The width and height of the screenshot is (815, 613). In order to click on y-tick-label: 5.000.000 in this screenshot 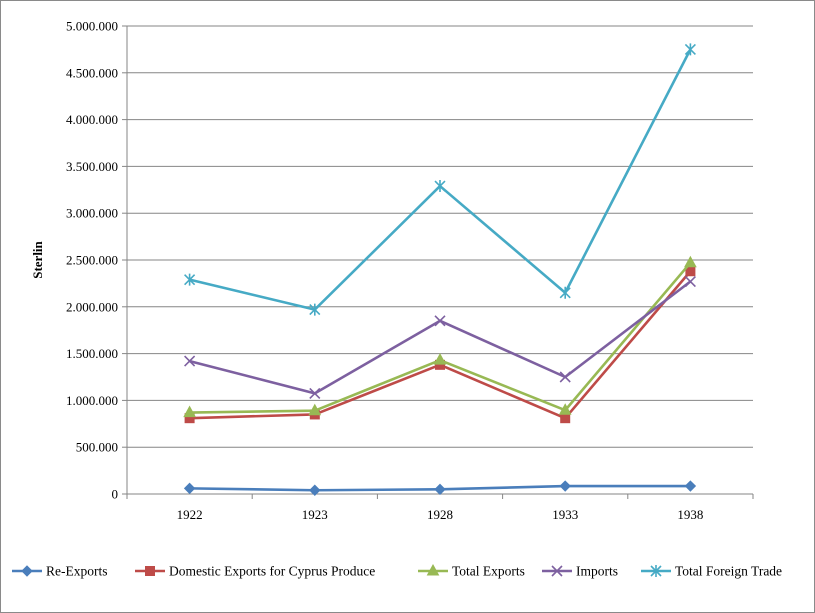, I will do `click(92, 26)`.